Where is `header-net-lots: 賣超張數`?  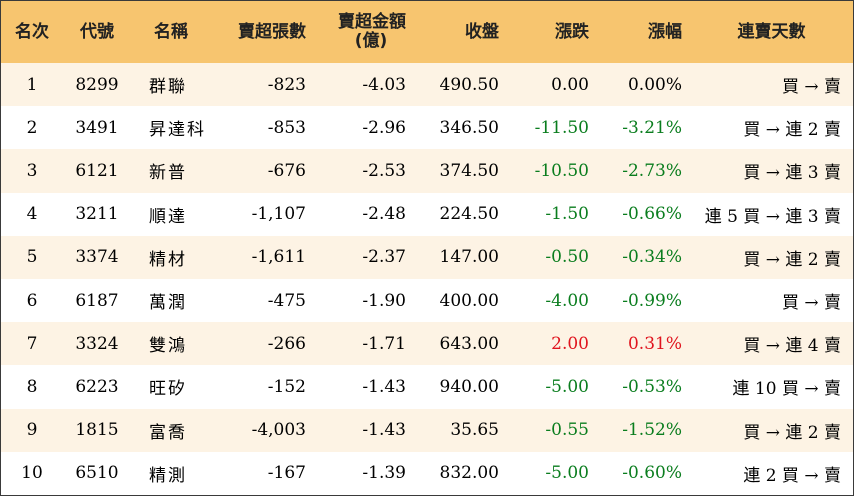 header-net-lots: 賣超張數 is located at coordinates (272, 31).